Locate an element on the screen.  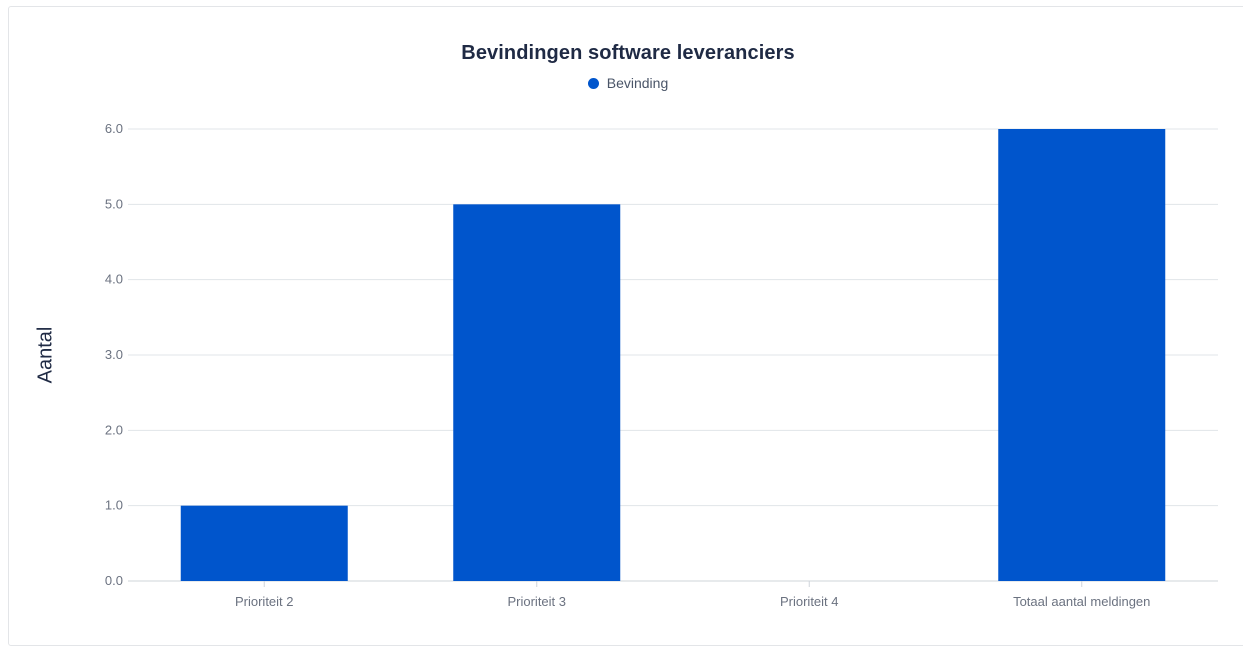
y-tick-label: 4.0 is located at coordinates (114, 279).